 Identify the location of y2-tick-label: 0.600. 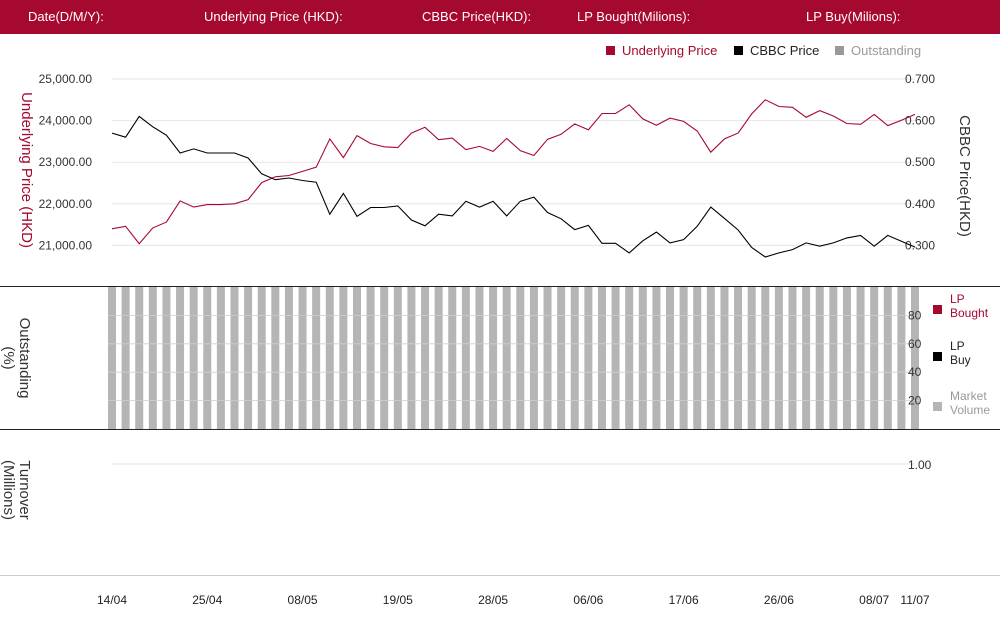
(920, 121).